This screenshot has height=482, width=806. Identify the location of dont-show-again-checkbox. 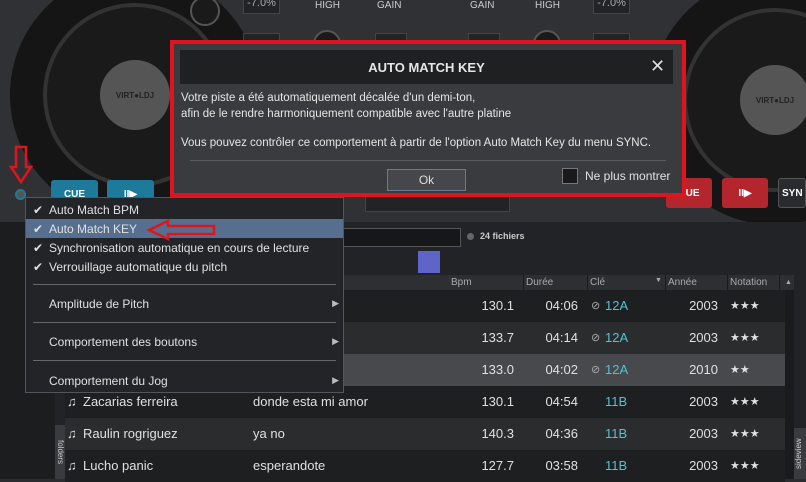
(570, 176).